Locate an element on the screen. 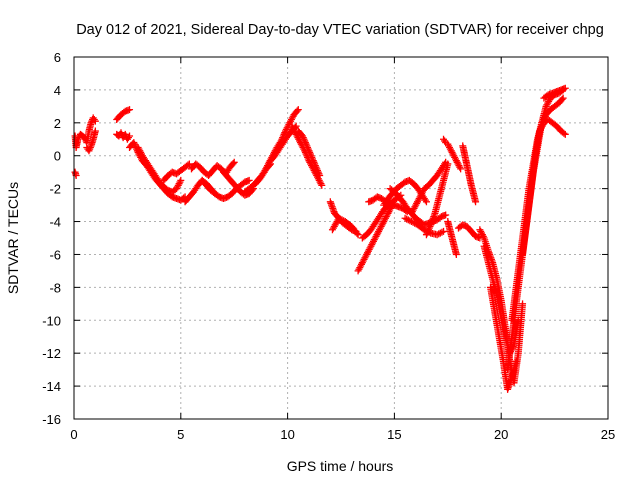  y-tick-label: 4 is located at coordinates (57, 90).